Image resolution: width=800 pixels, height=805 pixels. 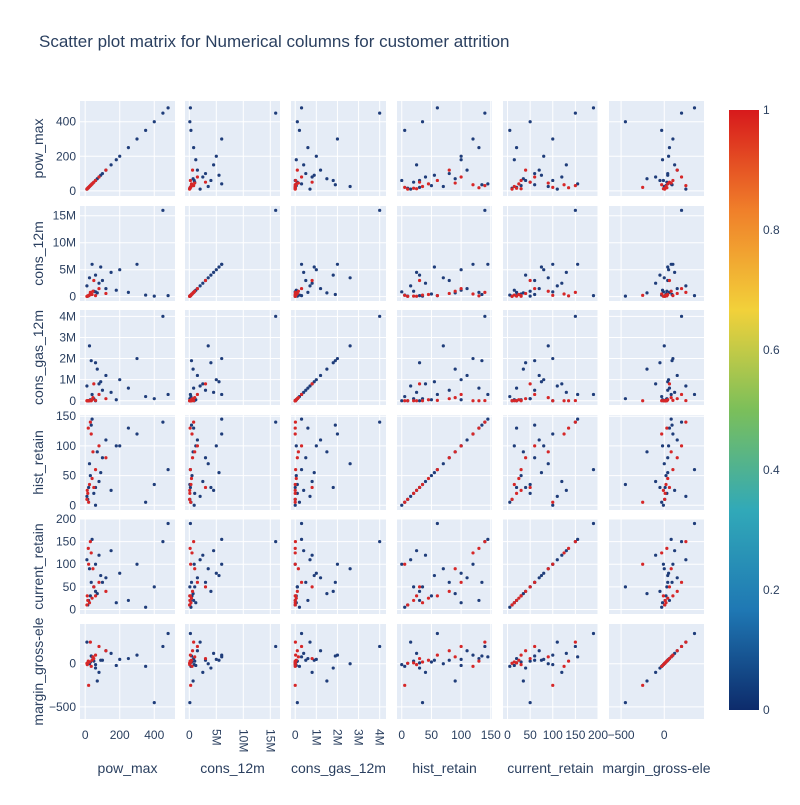 What do you see at coordinates (771, 590) in the screenshot?
I see `colorbar-tick-label: 0.2` at bounding box center [771, 590].